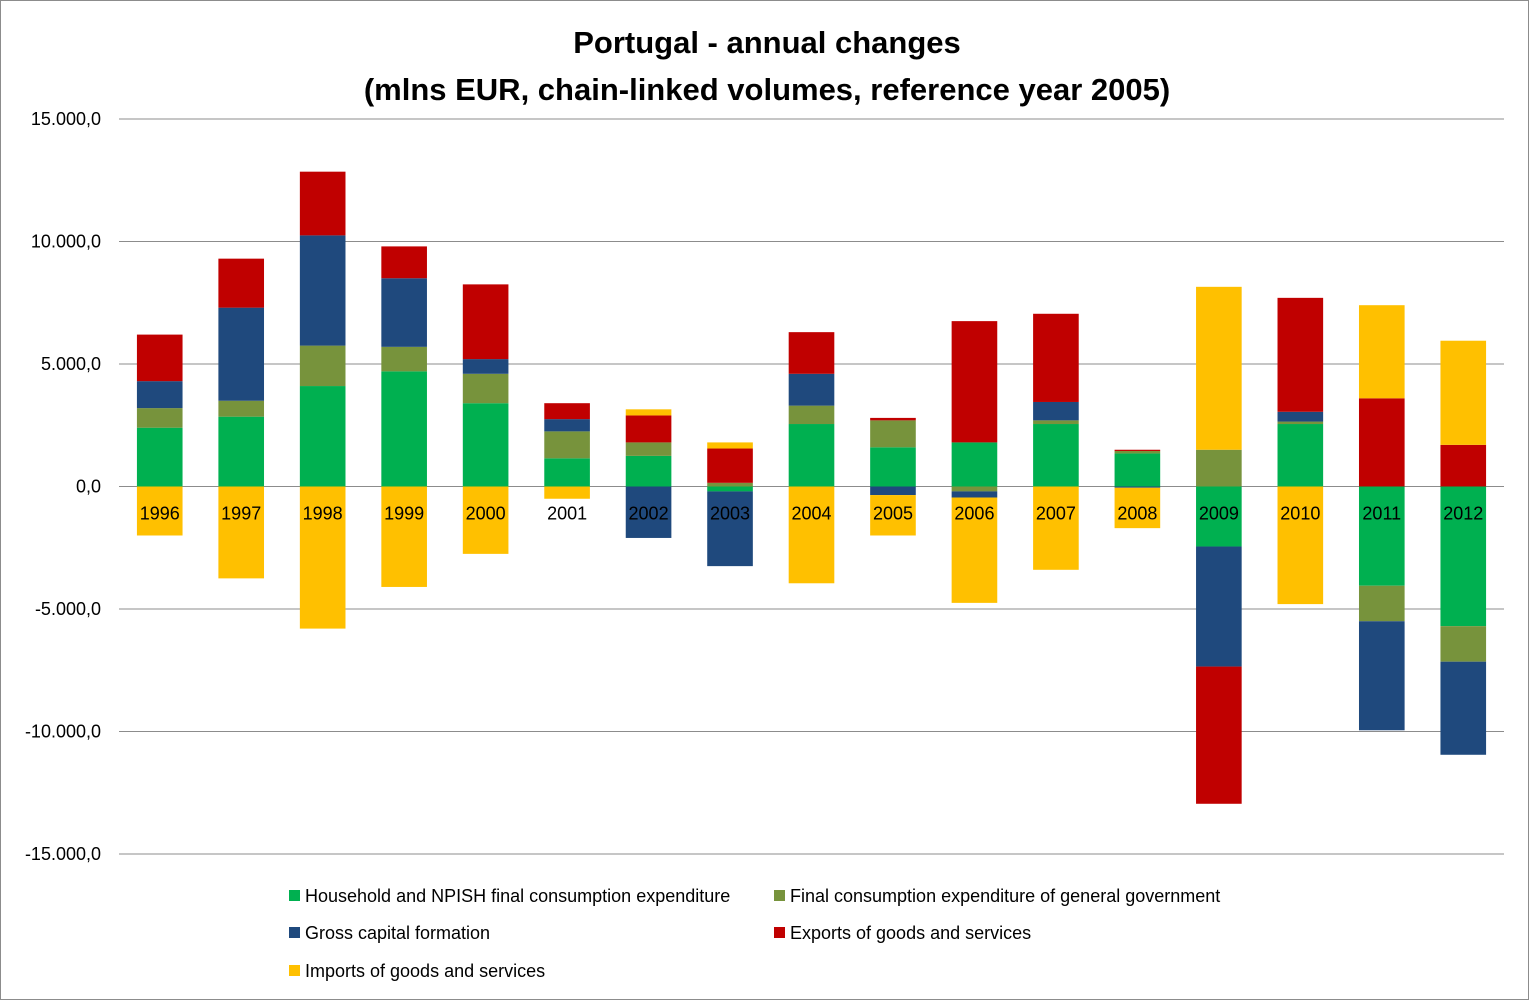 The image size is (1529, 1000). Describe the element at coordinates (63, 732) in the screenshot. I see `y-tick-label: -10.000,0` at that location.